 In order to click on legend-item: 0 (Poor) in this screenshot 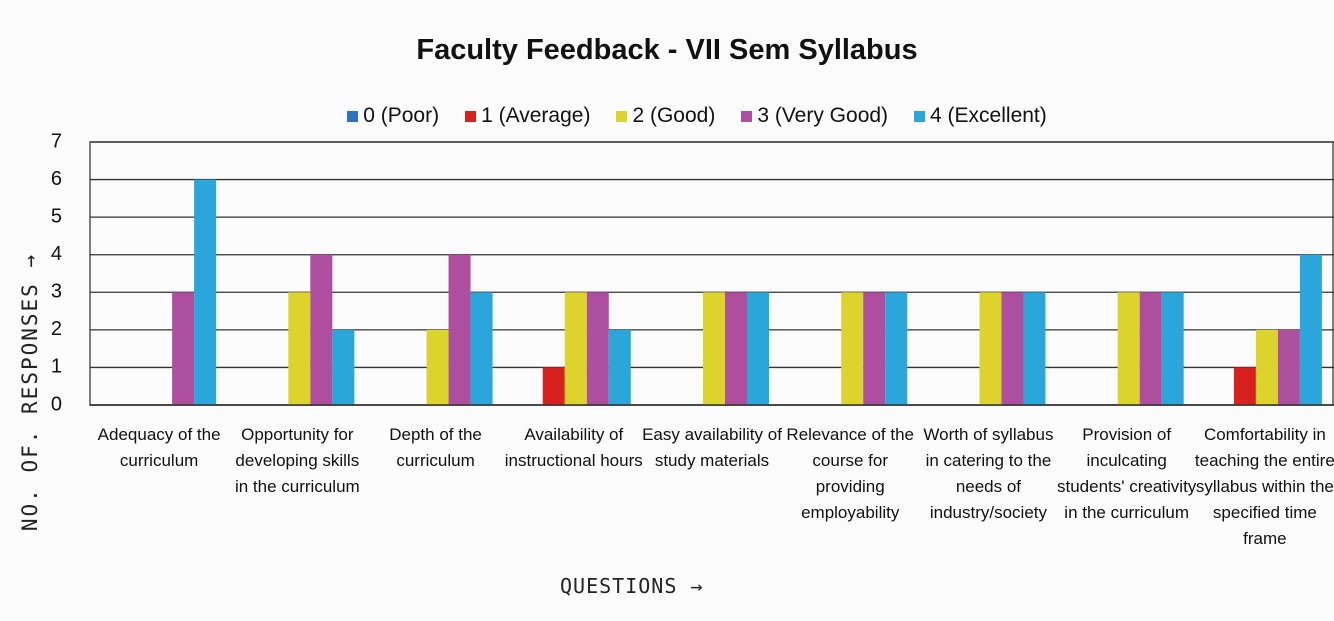, I will do `click(393, 116)`.